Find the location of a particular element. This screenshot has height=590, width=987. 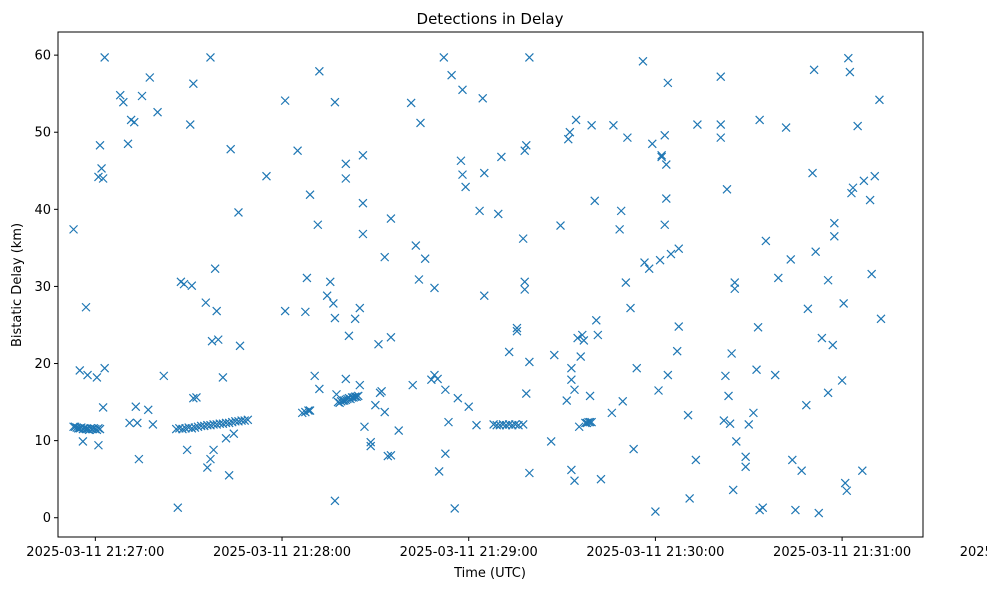

y-tick-label: 0 is located at coordinates (47, 518).